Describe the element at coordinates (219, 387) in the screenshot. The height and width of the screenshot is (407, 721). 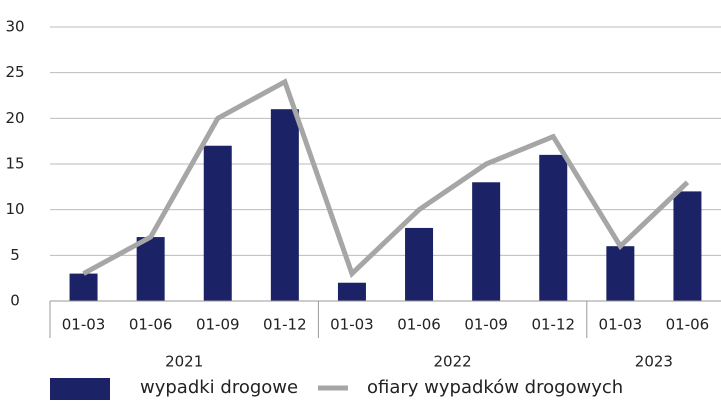
I see `legend-label: wypadki drogowe` at that location.